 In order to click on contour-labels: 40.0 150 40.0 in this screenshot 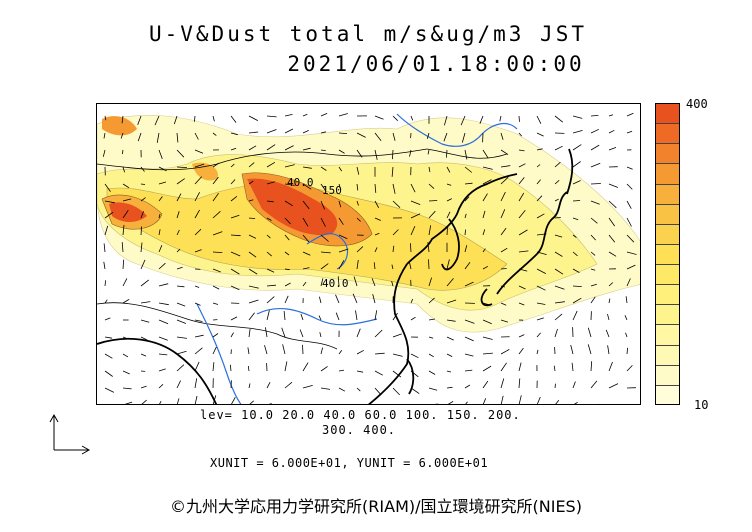, I will do `click(318, 233)`.